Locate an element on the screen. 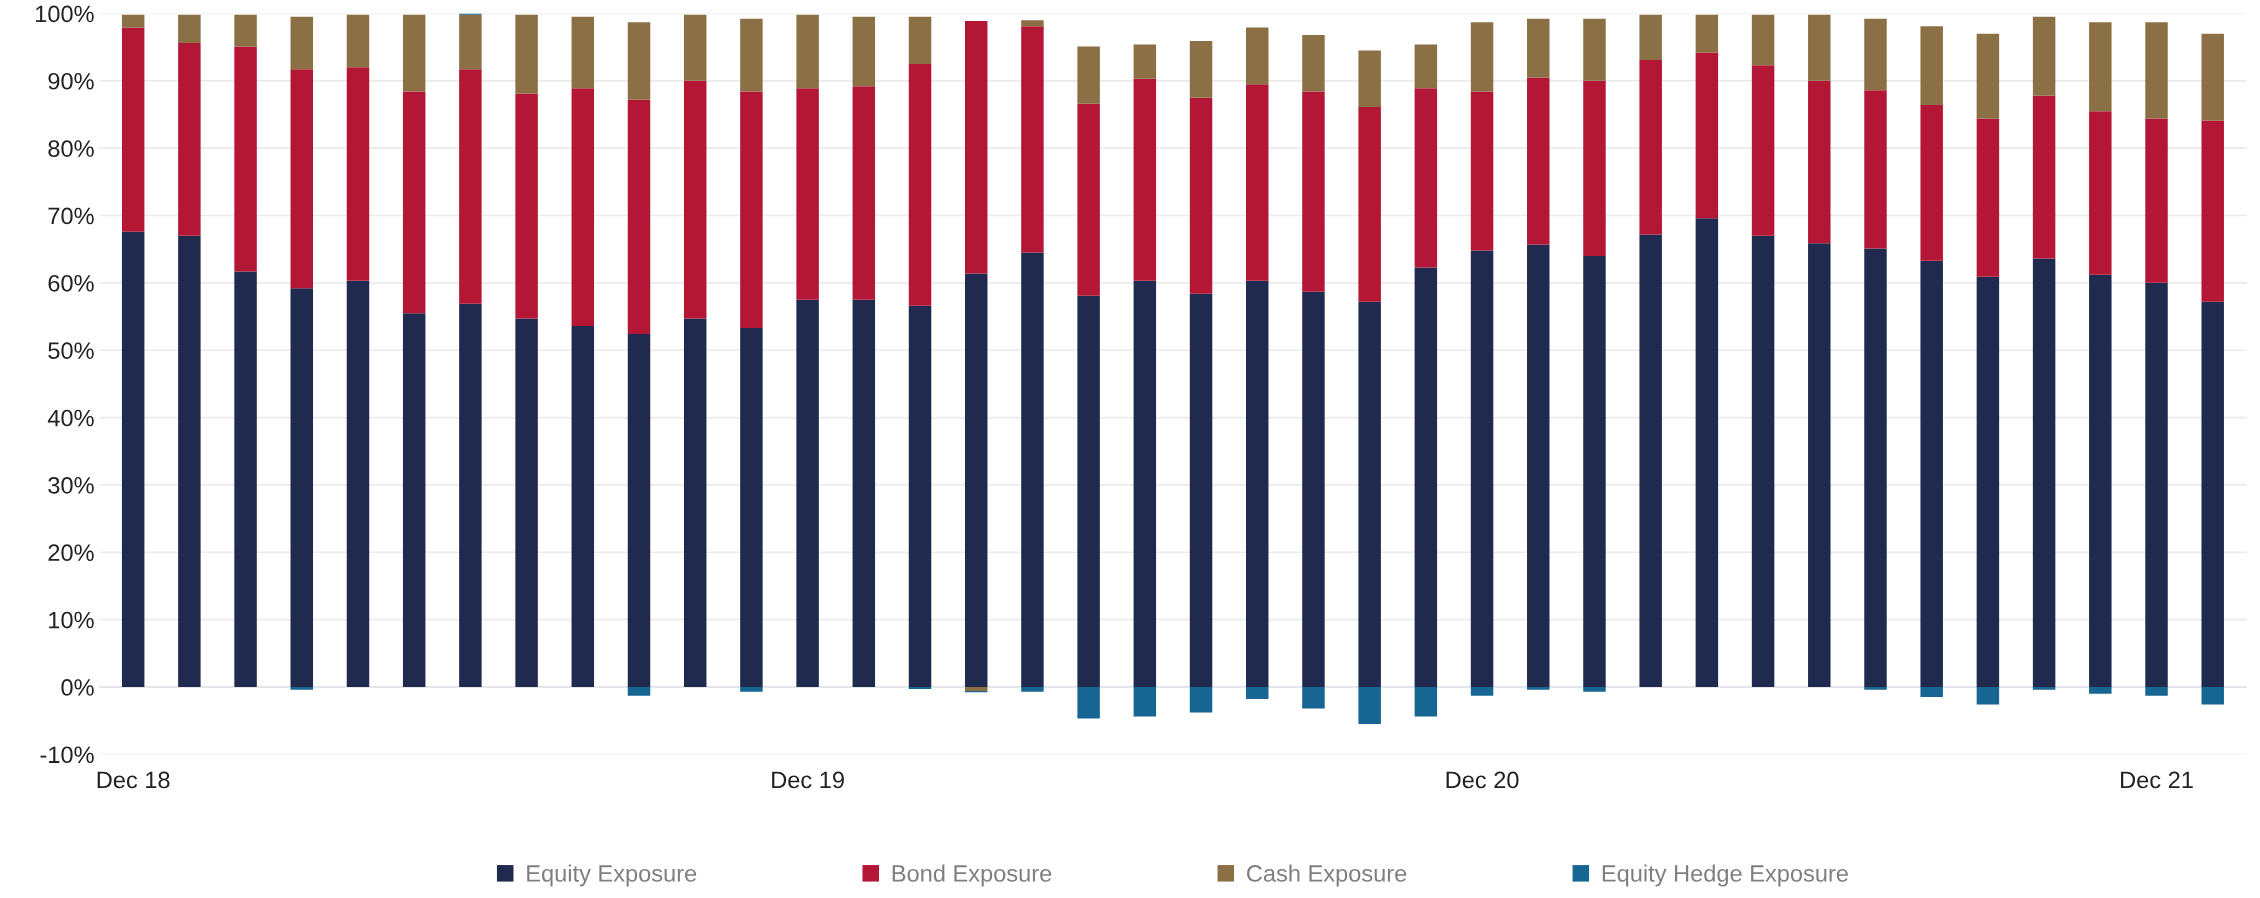 This screenshot has height=898, width=2260. y-tick-label: 40% is located at coordinates (70, 418).